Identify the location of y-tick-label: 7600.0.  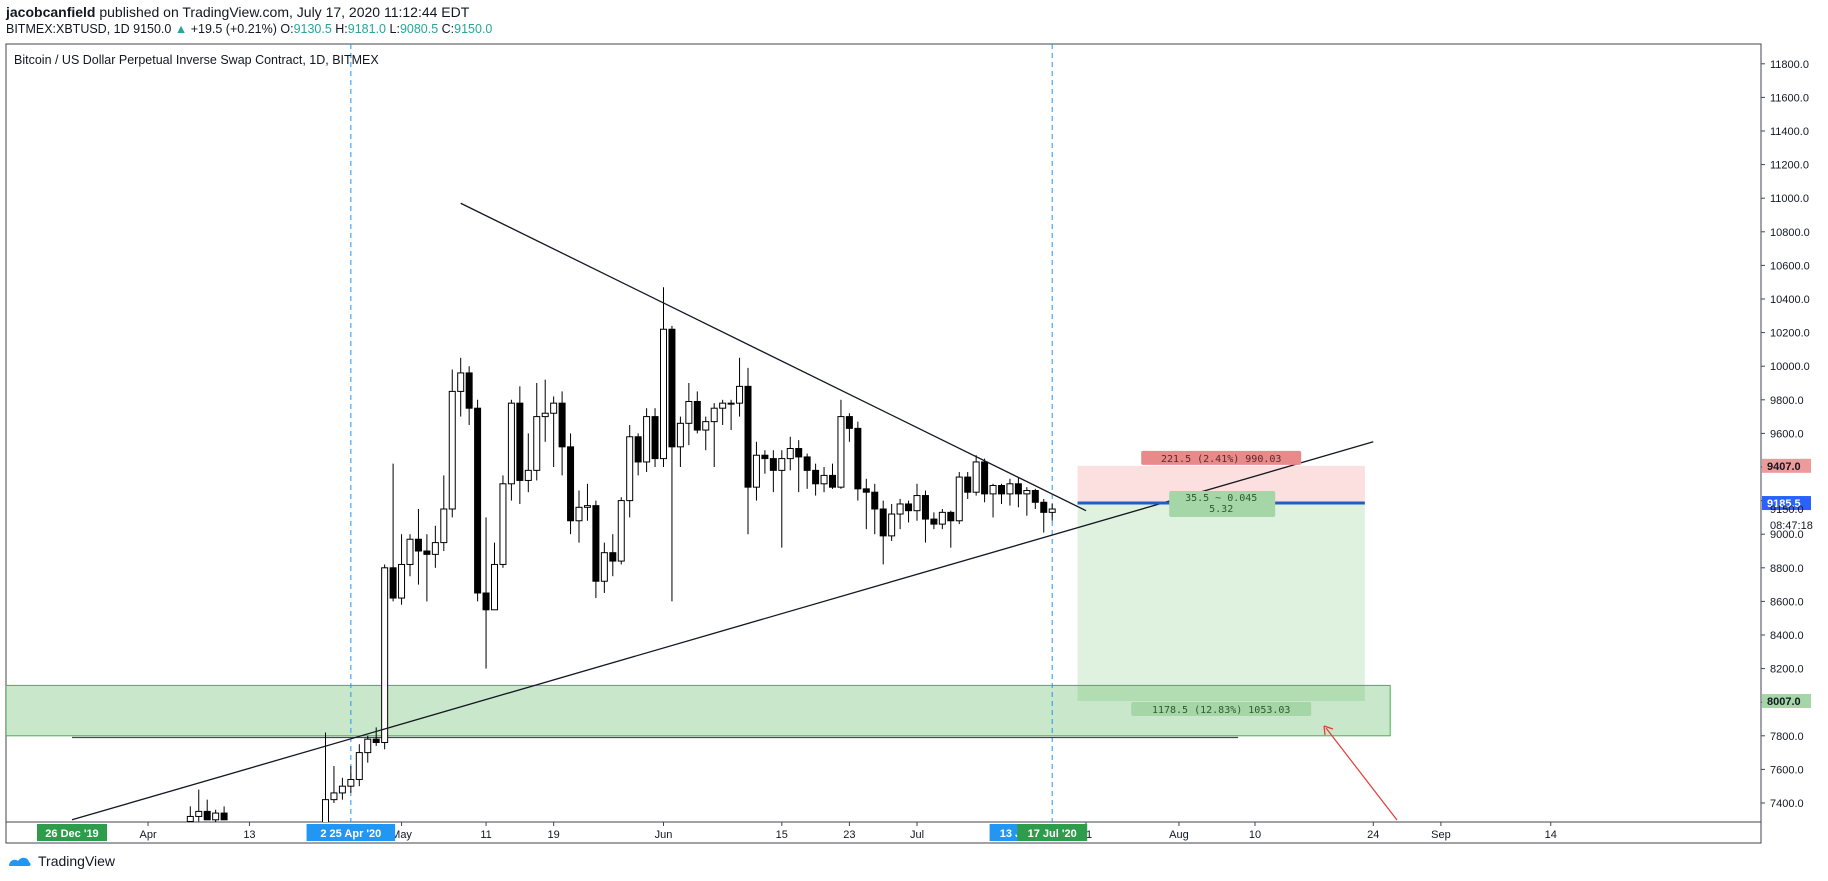
(1787, 770).